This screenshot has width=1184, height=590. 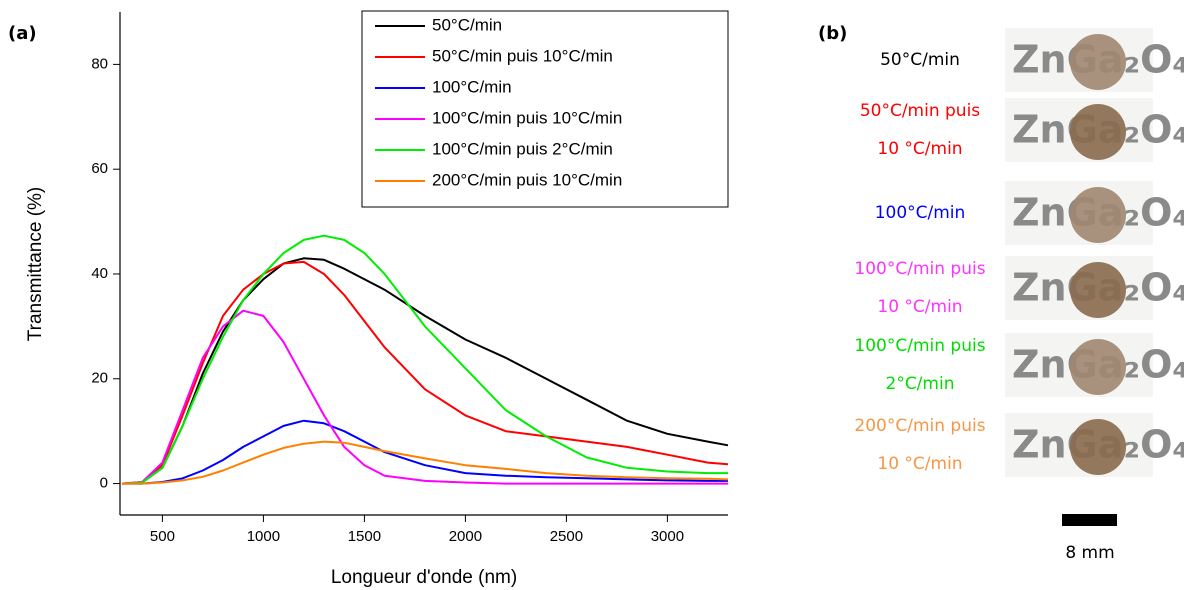 What do you see at coordinates (920, 213) in the screenshot?
I see `sample-condition: 100°C/min` at bounding box center [920, 213].